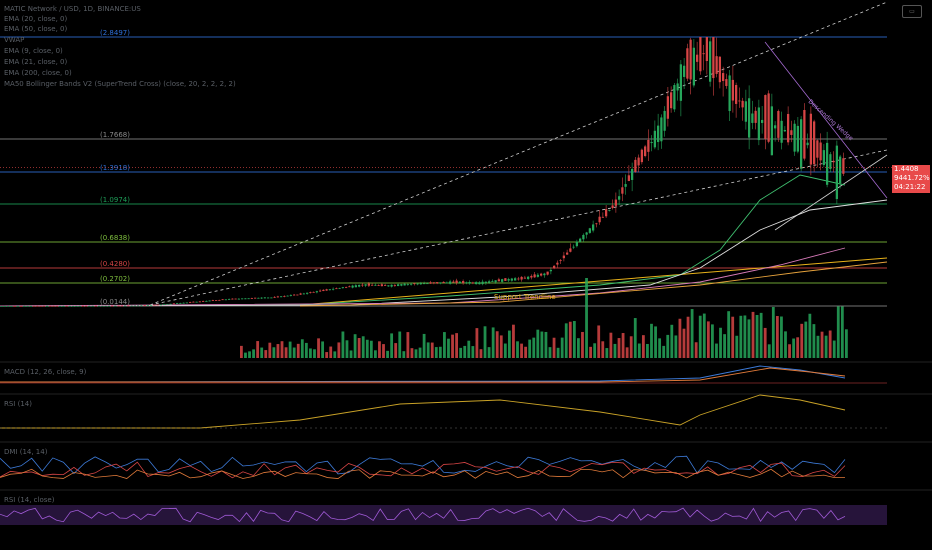  I want to click on legend-ema-200: EMA (200, close, 0), so click(38, 73).